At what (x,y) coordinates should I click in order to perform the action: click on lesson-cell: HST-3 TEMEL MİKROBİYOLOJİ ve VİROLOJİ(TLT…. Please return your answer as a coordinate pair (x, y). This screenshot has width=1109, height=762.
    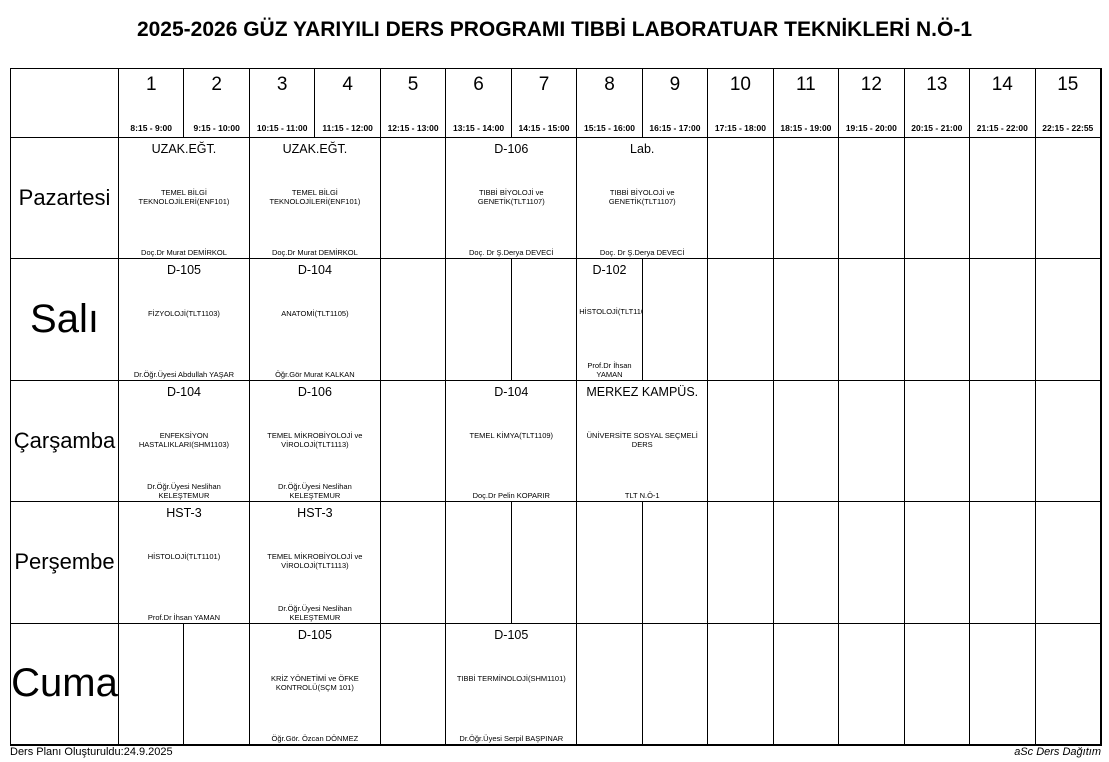
    Looking at the image, I should click on (315, 563).